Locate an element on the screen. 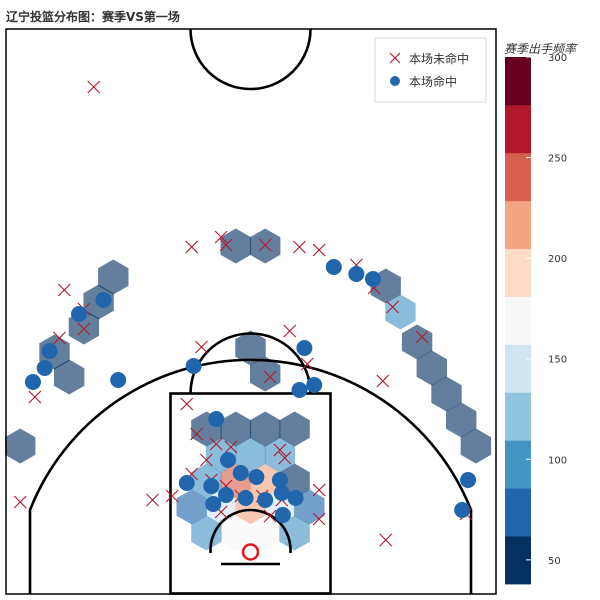 This screenshot has width=600, height=600. colorbar-gradient is located at coordinates (518, 321).